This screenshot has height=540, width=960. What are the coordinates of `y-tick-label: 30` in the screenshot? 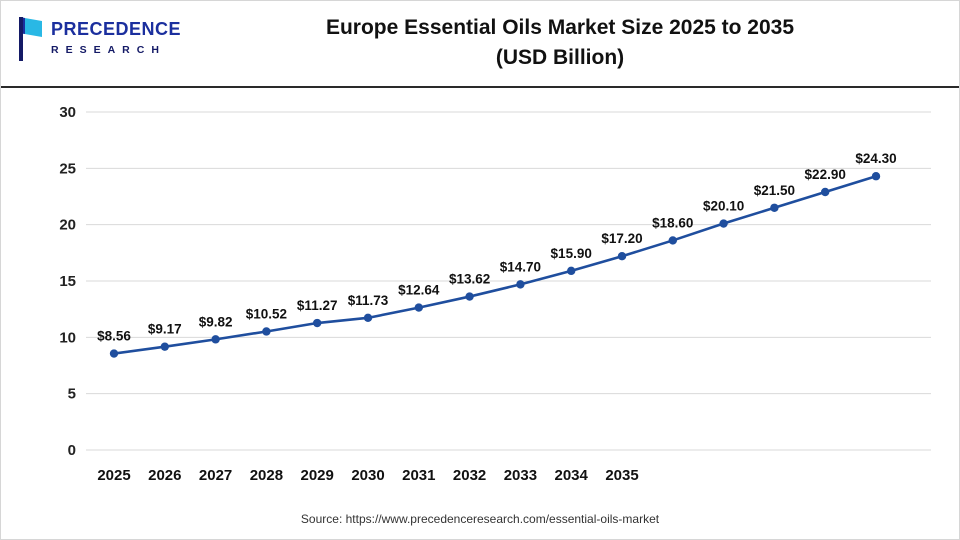 It's located at (67, 112).